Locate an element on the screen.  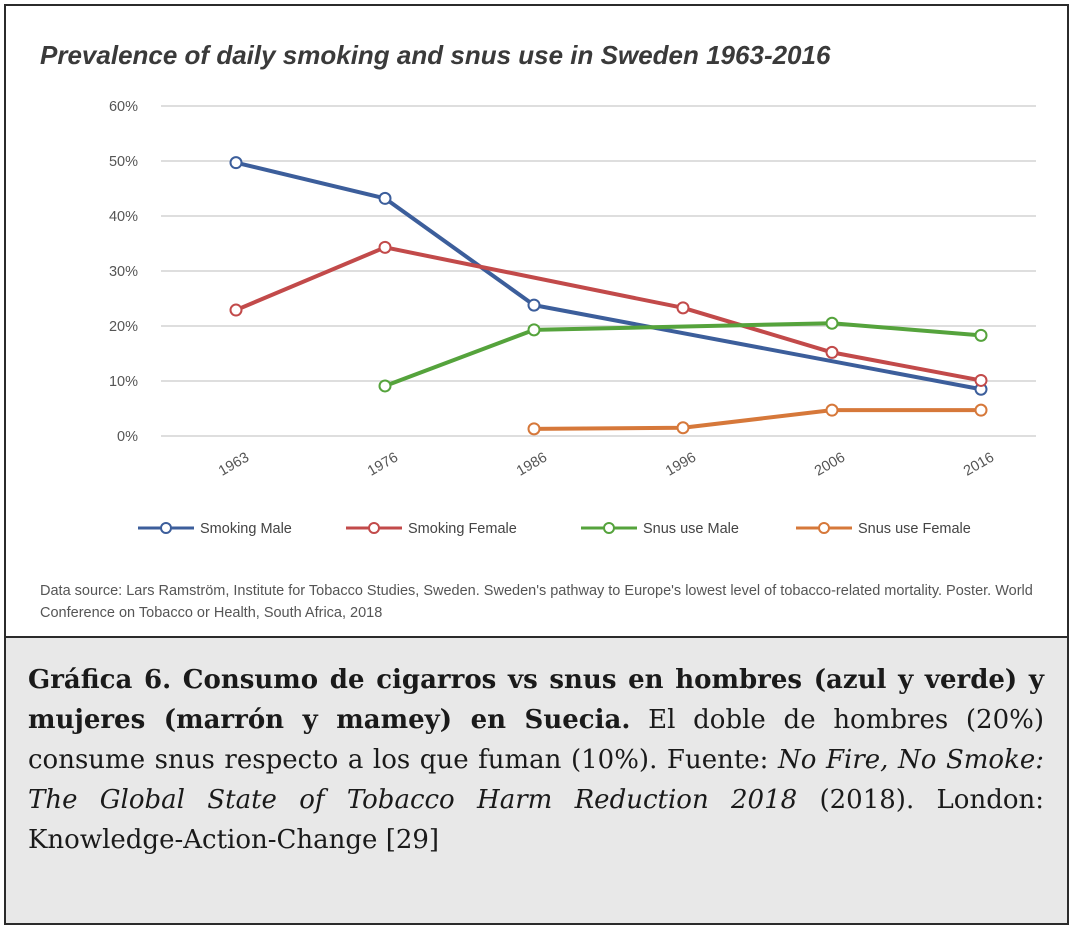
legend-item: Snus use Male is located at coordinates (660, 529).